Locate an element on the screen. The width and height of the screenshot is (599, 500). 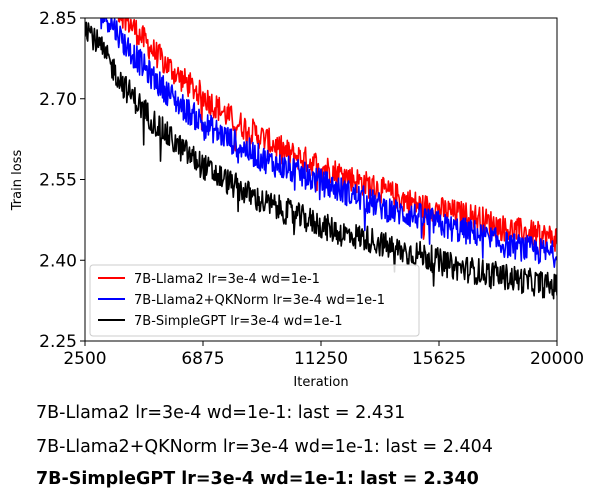
legend-label-llama2: 7B-Llama2 lr=3e-4 wd=1e-1 is located at coordinates (227, 279).